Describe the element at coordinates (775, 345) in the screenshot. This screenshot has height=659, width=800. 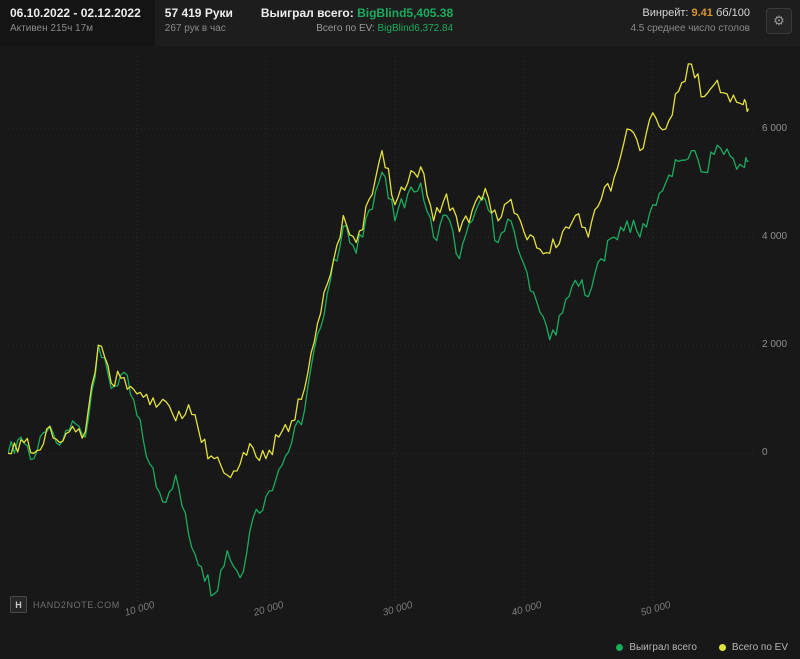
I see `y-axis-label: 2 000` at that location.